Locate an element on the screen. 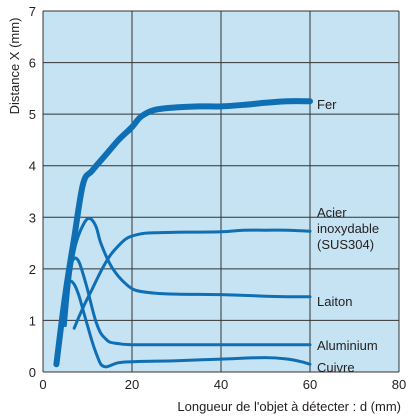  series-line-acier-inoxydable-sus304 is located at coordinates (192, 279).